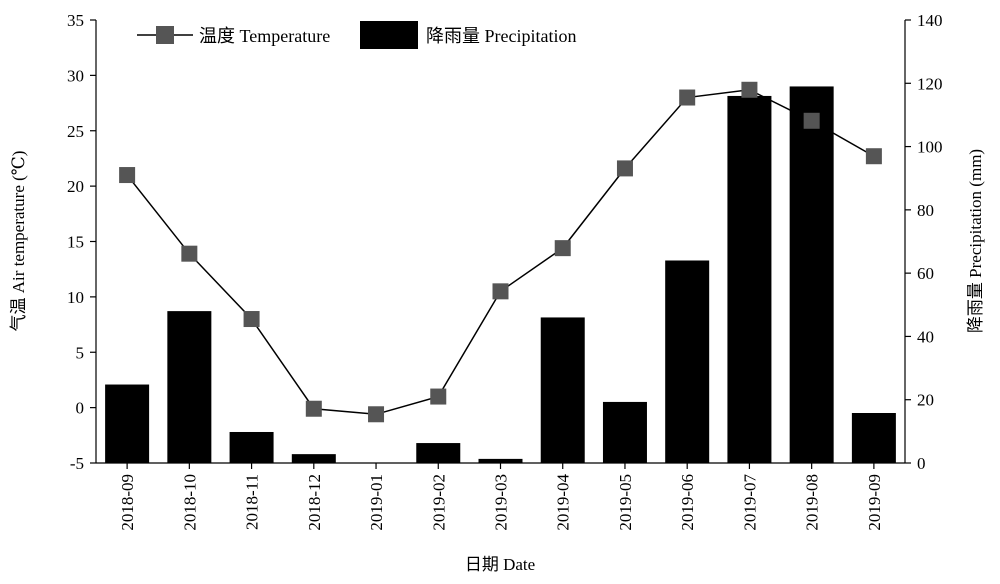 Image resolution: width=1000 pixels, height=584 pixels. Describe the element at coordinates (314, 502) in the screenshot. I see `x-tick-label: 2018-12` at that location.